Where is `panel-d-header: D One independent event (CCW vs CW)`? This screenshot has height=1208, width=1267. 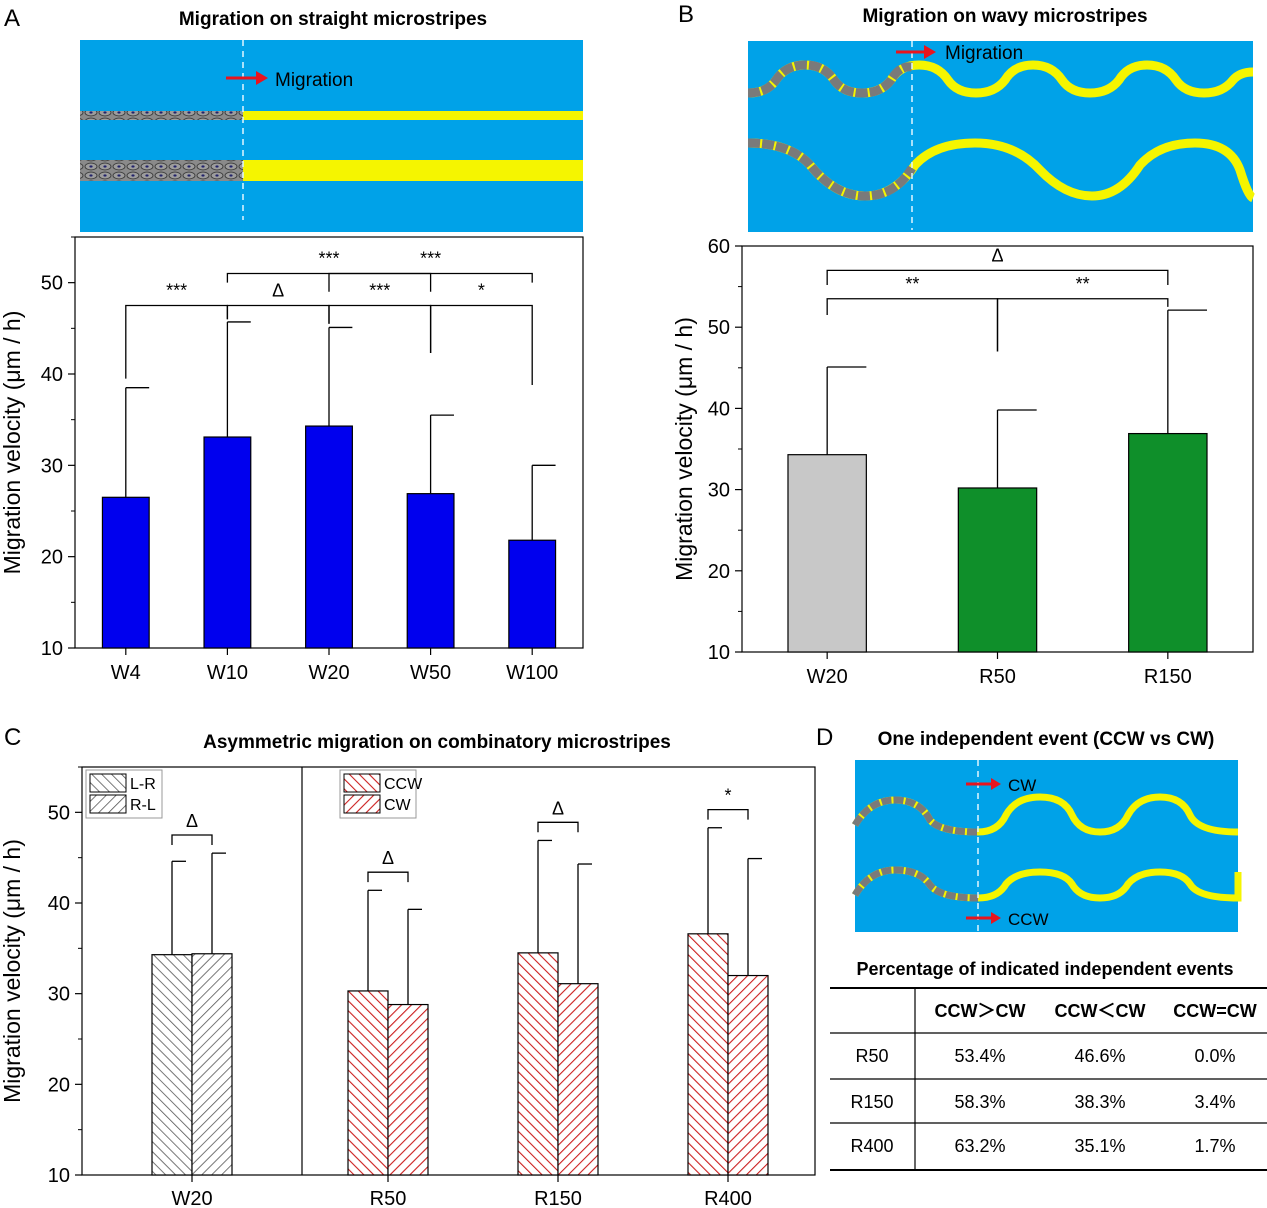
panel-d-header: D One independent event (CCW vs CW) is located at coordinates (1015, 737).